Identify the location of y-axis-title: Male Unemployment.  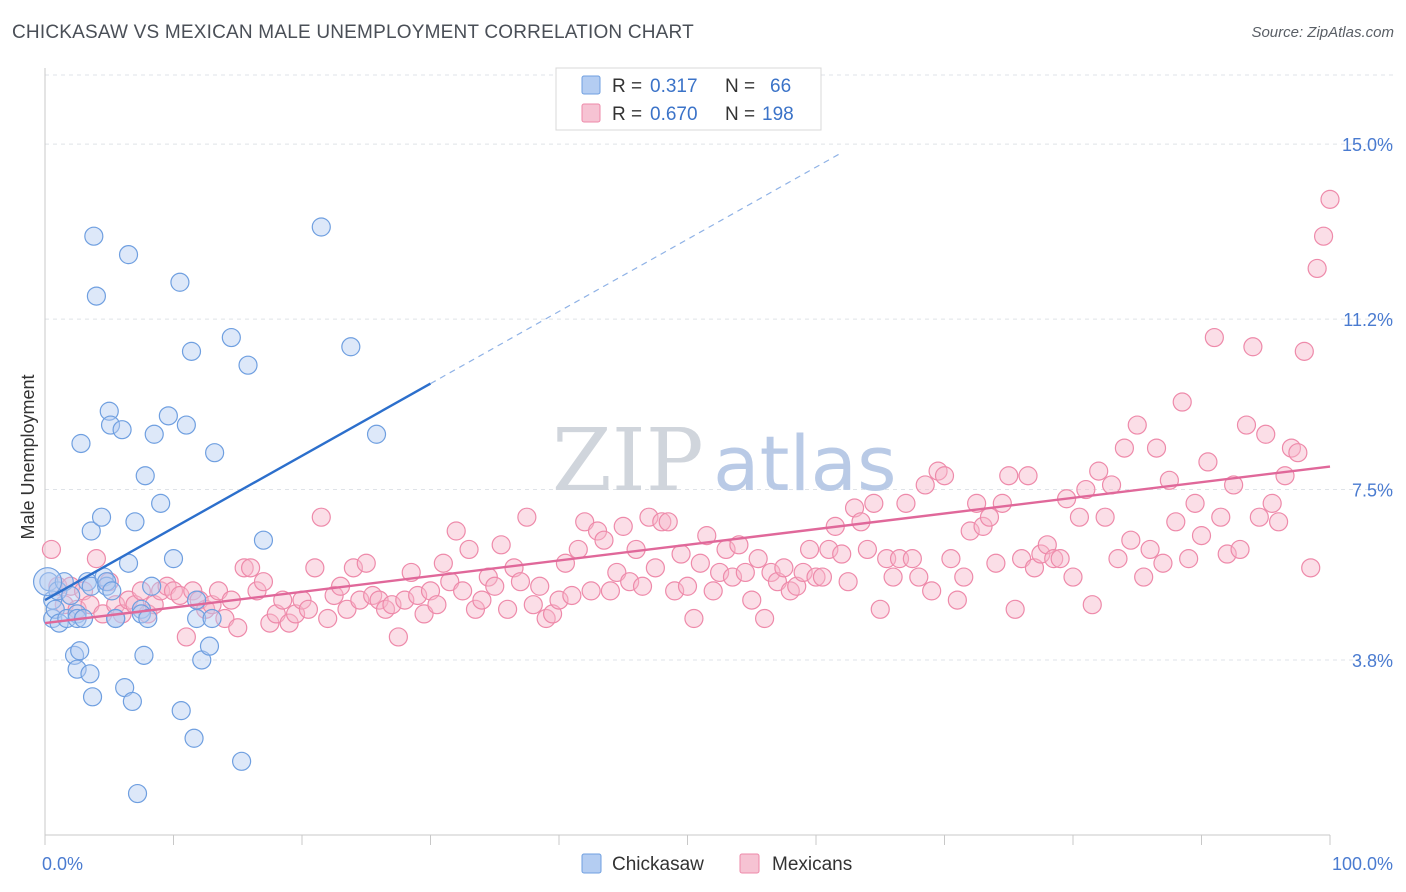
(28, 456).